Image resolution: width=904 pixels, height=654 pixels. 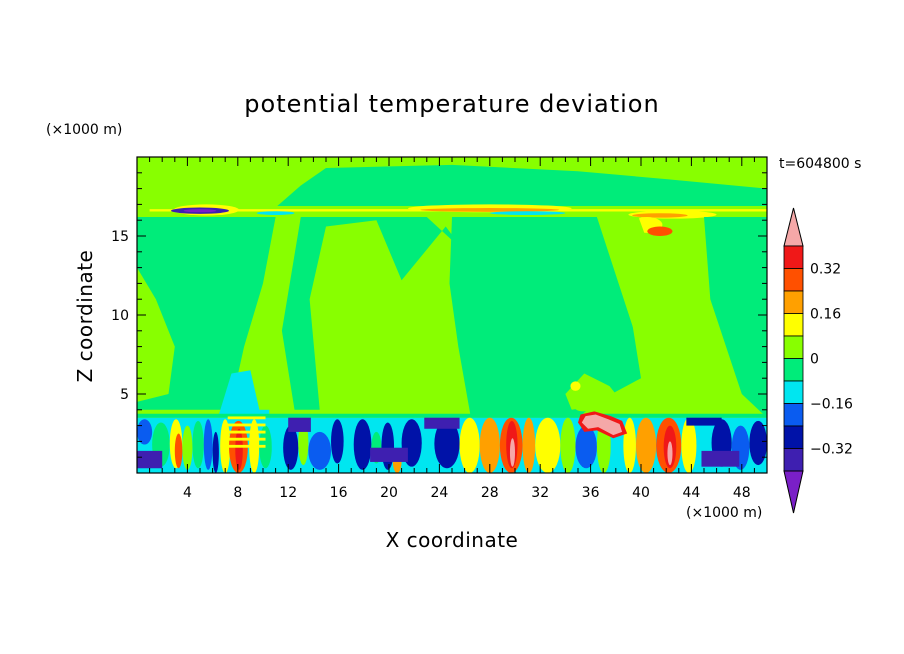 I want to click on colorbar-tick-label: 0.16, so click(x=825, y=315).